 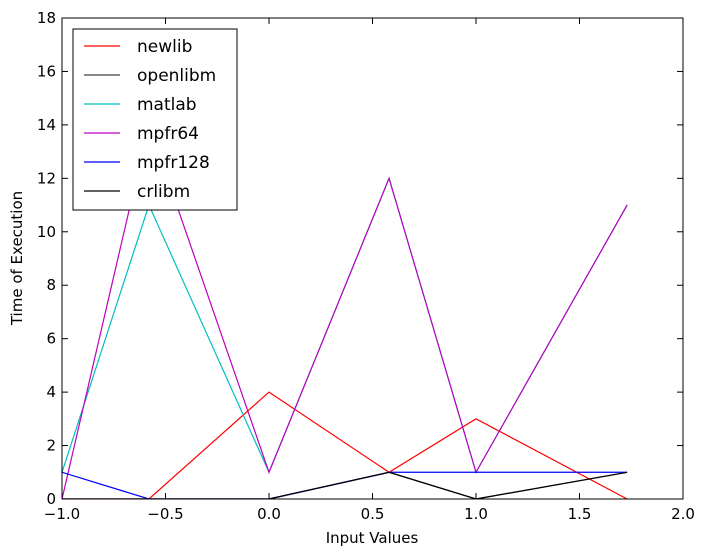 I want to click on y-tick-label: 8, so click(x=51, y=285).